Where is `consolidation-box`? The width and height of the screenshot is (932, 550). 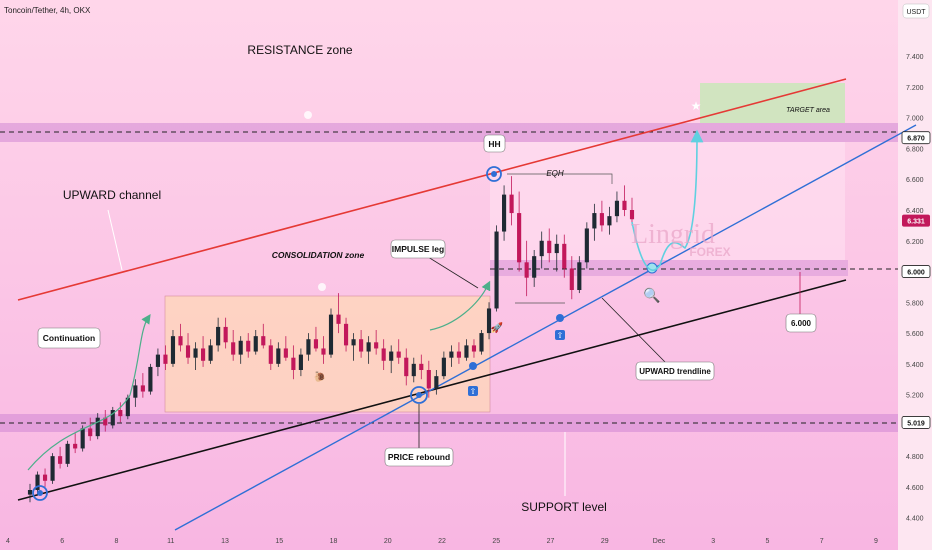 consolidation-box is located at coordinates (327, 354).